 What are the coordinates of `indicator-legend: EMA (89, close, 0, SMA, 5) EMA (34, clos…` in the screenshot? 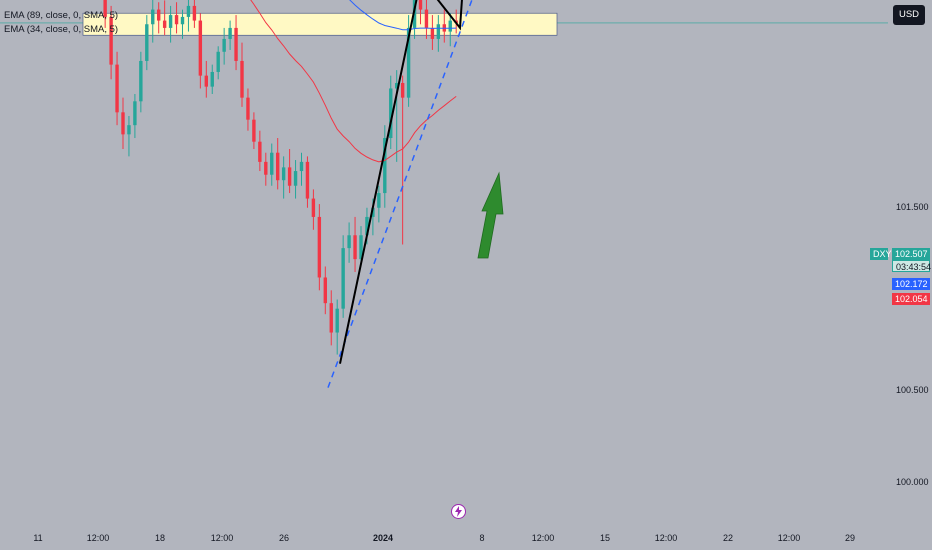 It's located at (61, 23).